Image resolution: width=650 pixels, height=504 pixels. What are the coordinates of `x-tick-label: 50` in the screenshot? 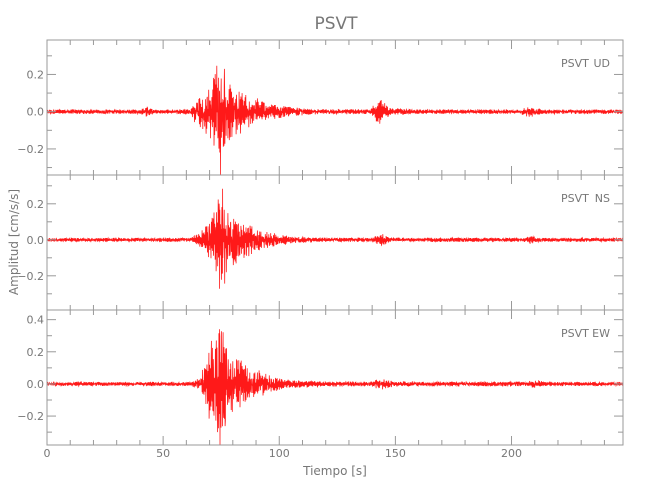 It's located at (163, 453).